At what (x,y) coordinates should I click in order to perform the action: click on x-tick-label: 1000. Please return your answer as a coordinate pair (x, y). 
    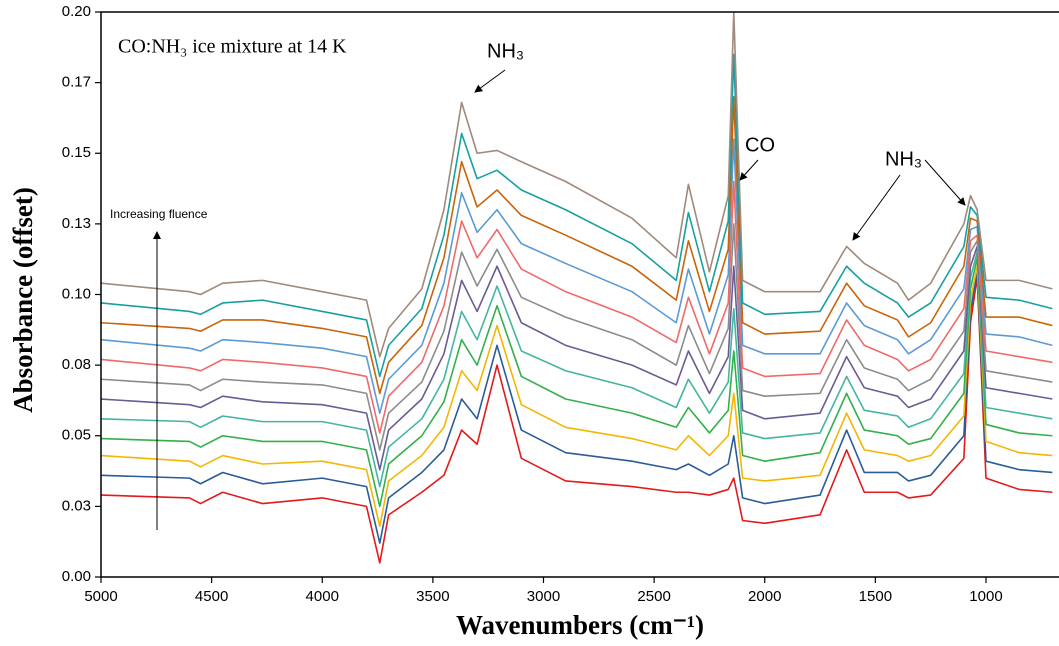
    Looking at the image, I should click on (985, 596).